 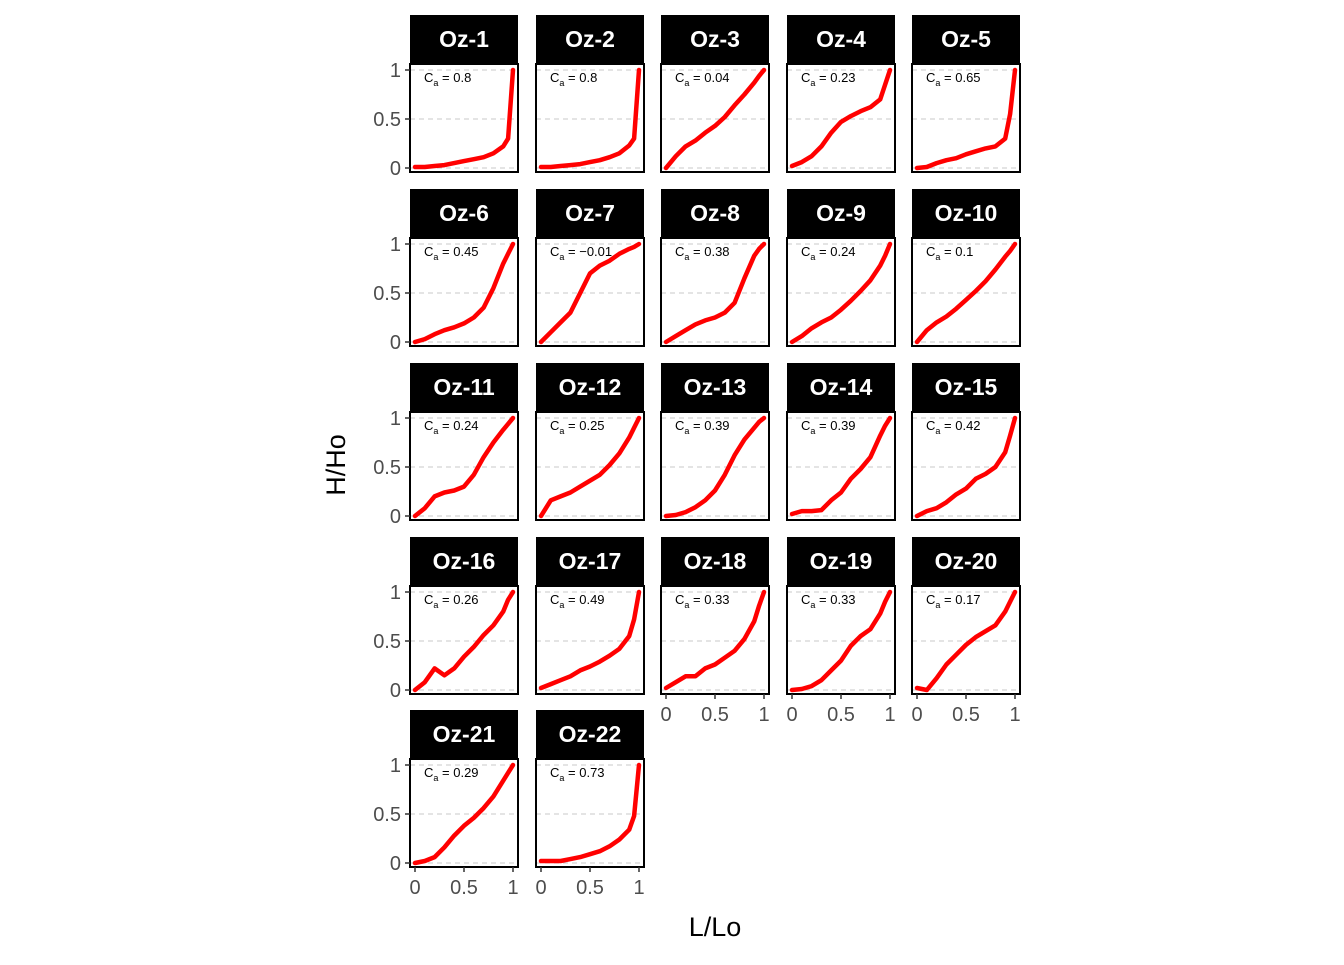 What do you see at coordinates (715, 387) in the screenshot?
I see `facet-strip-label: Oz-13` at bounding box center [715, 387].